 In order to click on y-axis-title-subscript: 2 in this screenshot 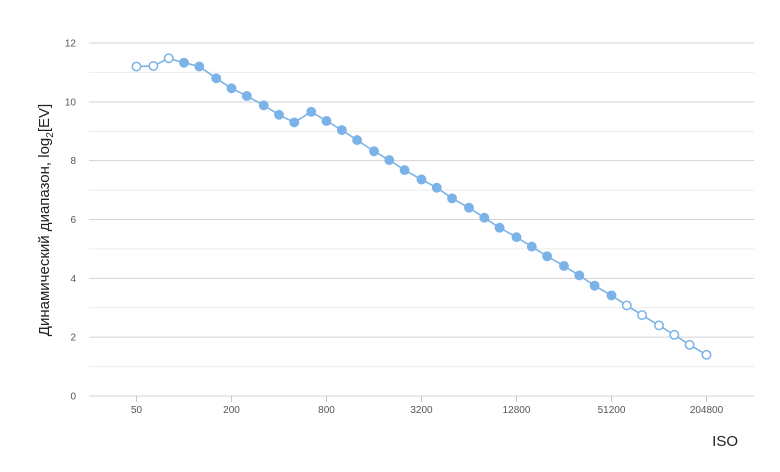, I will do `click(50, 135)`.